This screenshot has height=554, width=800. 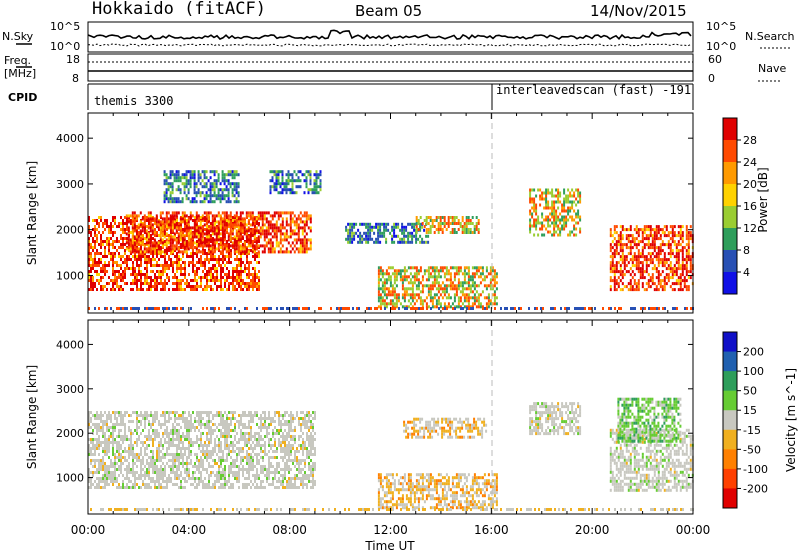 What do you see at coordinates (750, 184) in the screenshot?
I see `colorbar-tick-label: 20` at bounding box center [750, 184].